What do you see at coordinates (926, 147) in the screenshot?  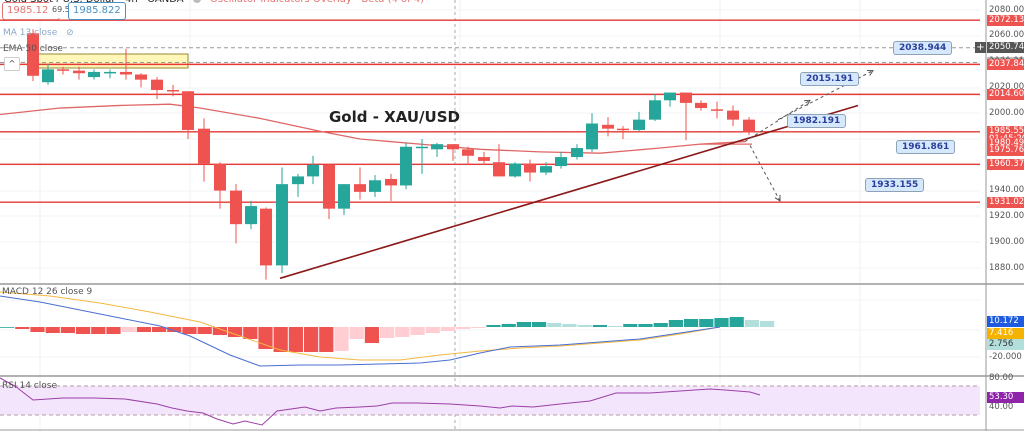 I see `price-callout: 1961.861` at bounding box center [926, 147].